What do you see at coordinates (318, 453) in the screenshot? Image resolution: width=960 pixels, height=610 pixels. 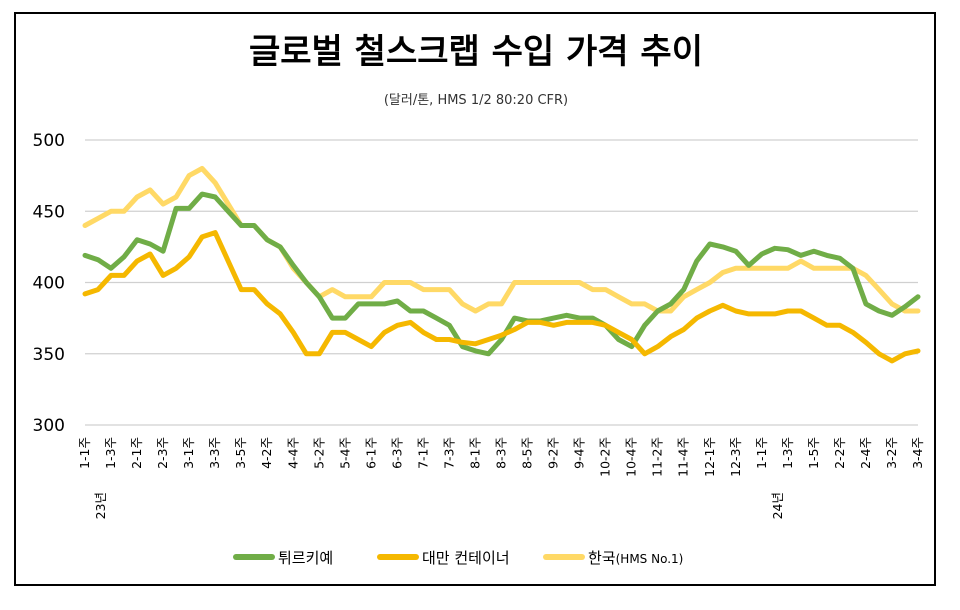 I see `x-tick-label: 5-2주` at bounding box center [318, 453].